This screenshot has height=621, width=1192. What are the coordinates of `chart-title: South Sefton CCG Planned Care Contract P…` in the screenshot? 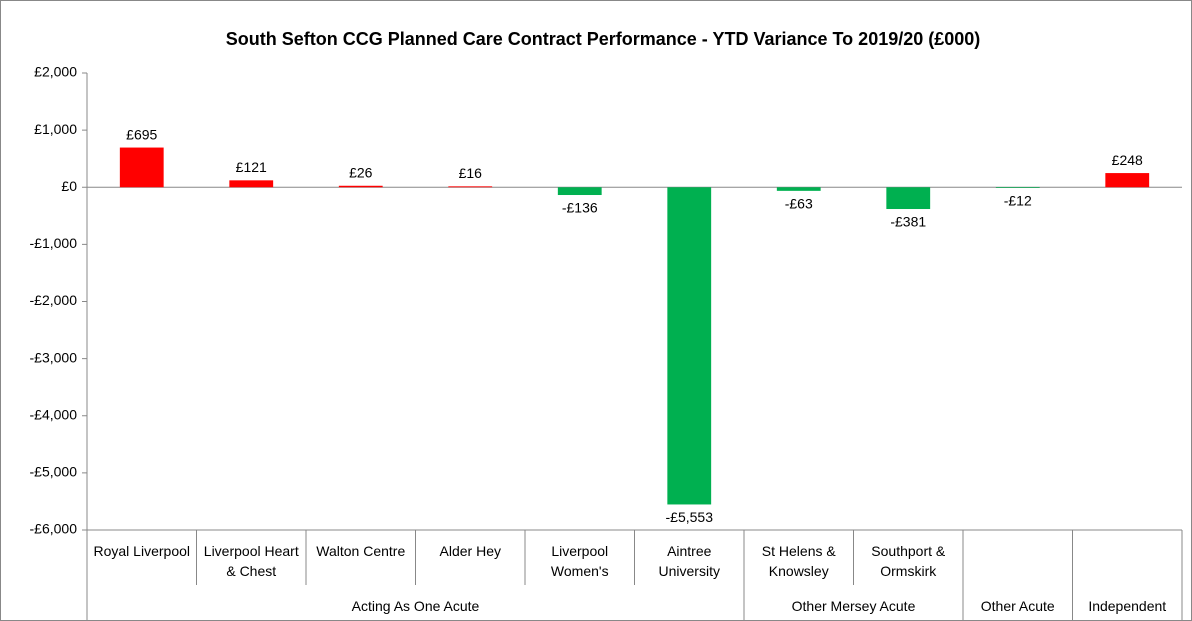 It's located at (603, 39).